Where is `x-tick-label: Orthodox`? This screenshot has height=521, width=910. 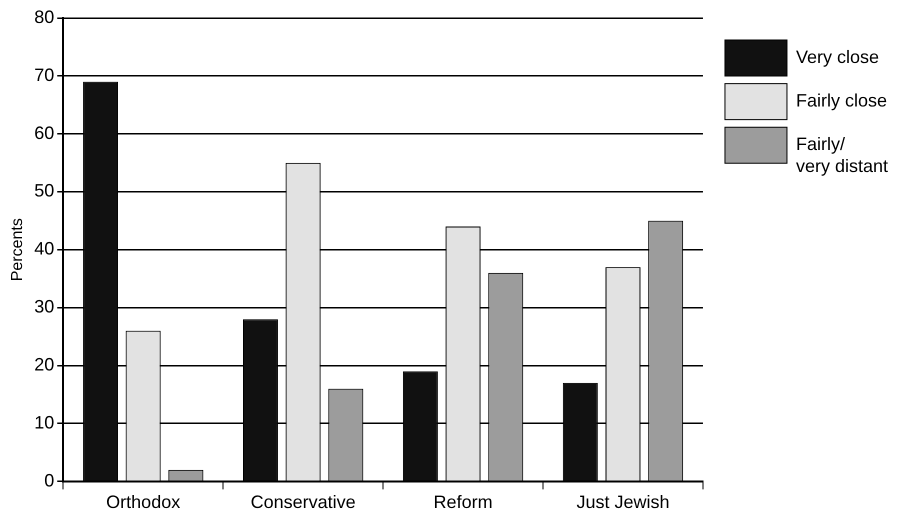
x-tick-label: Orthodox is located at coordinates (143, 502).